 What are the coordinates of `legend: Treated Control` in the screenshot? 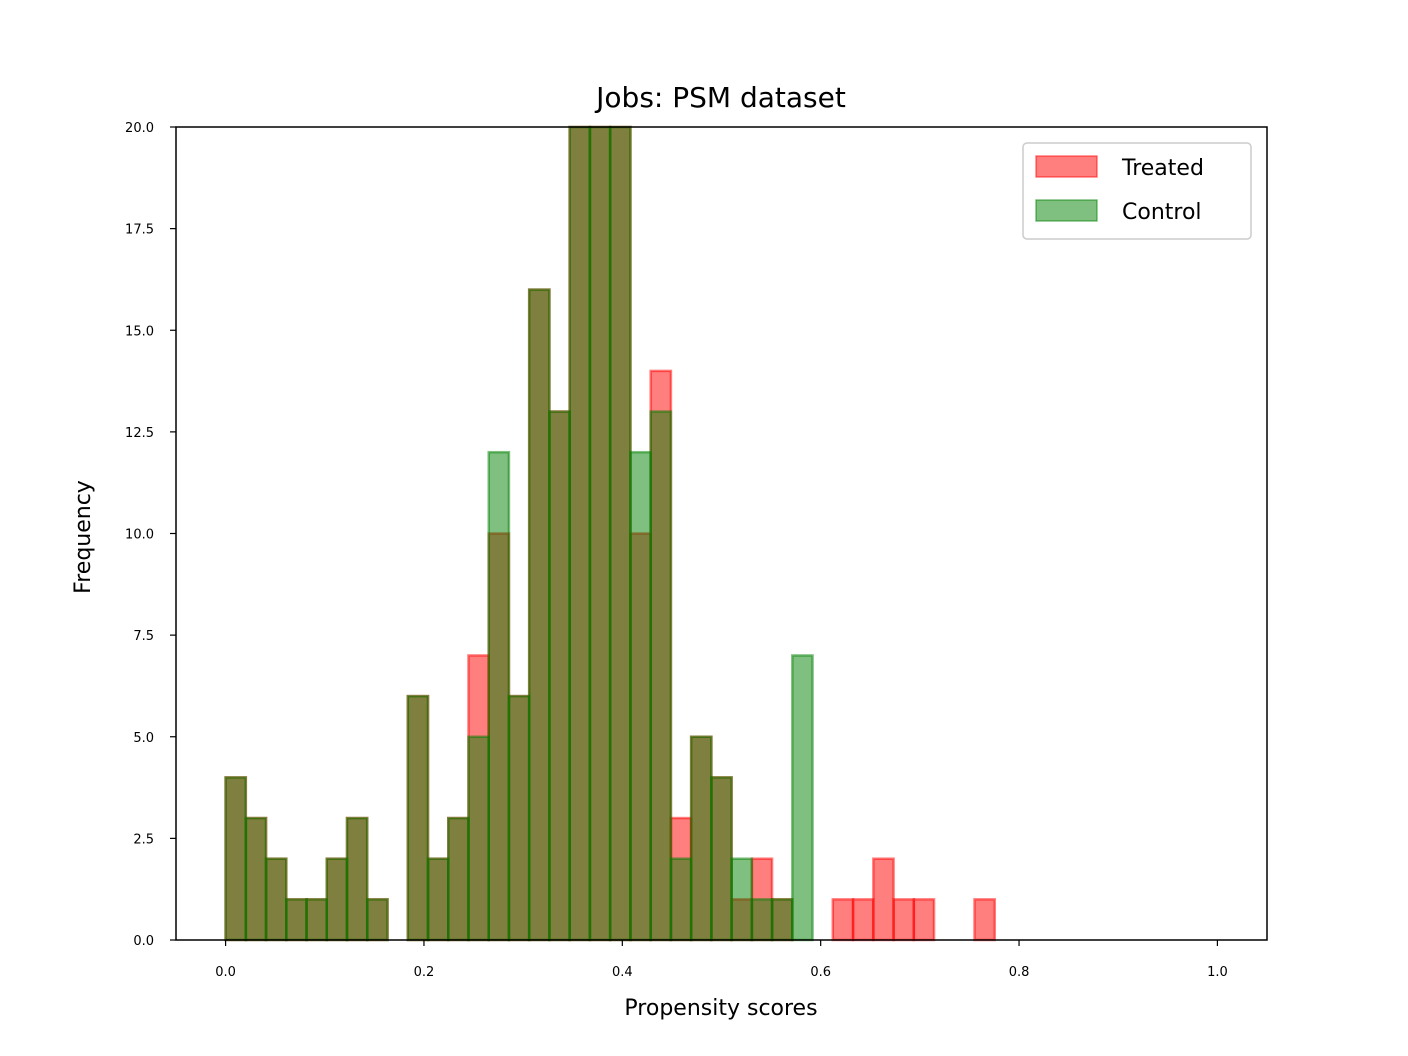 It's located at (1137, 191).